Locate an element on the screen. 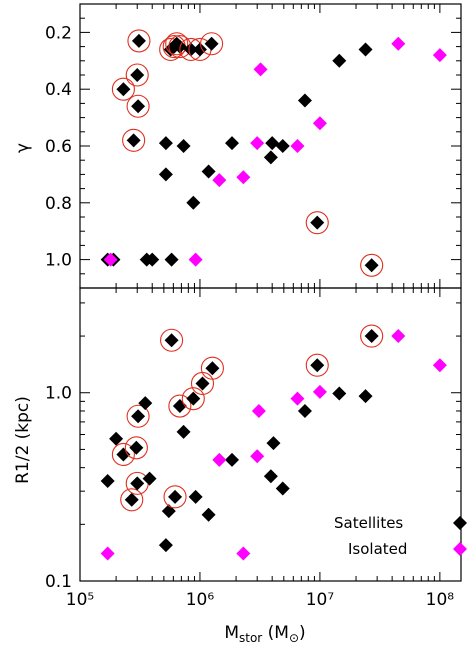 Image resolution: width=471 pixels, height=646 pixels. x-tick-label: 10⁵ is located at coordinates (80, 600).